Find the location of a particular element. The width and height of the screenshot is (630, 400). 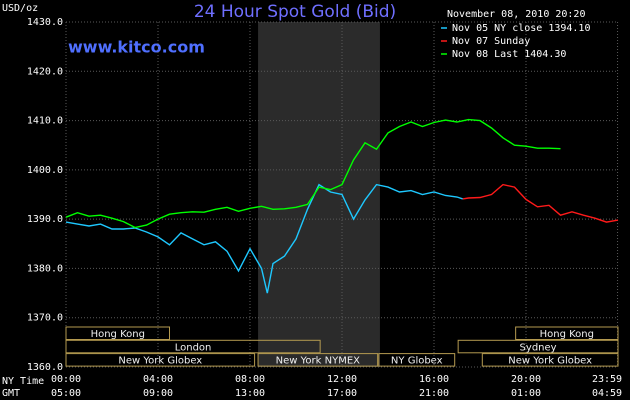

x-tick-label: 23:59 is located at coordinates (607, 379).